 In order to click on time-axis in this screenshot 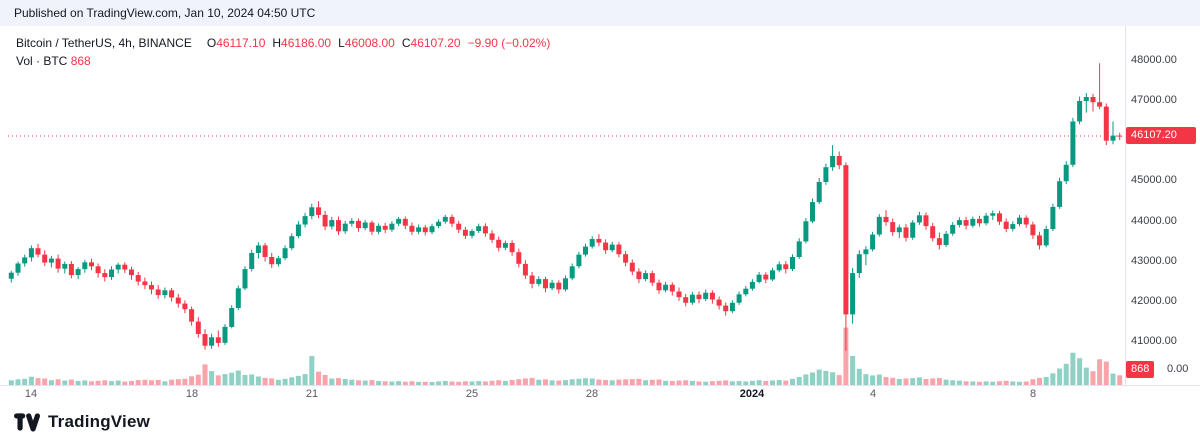, I will do `click(600, 394)`.